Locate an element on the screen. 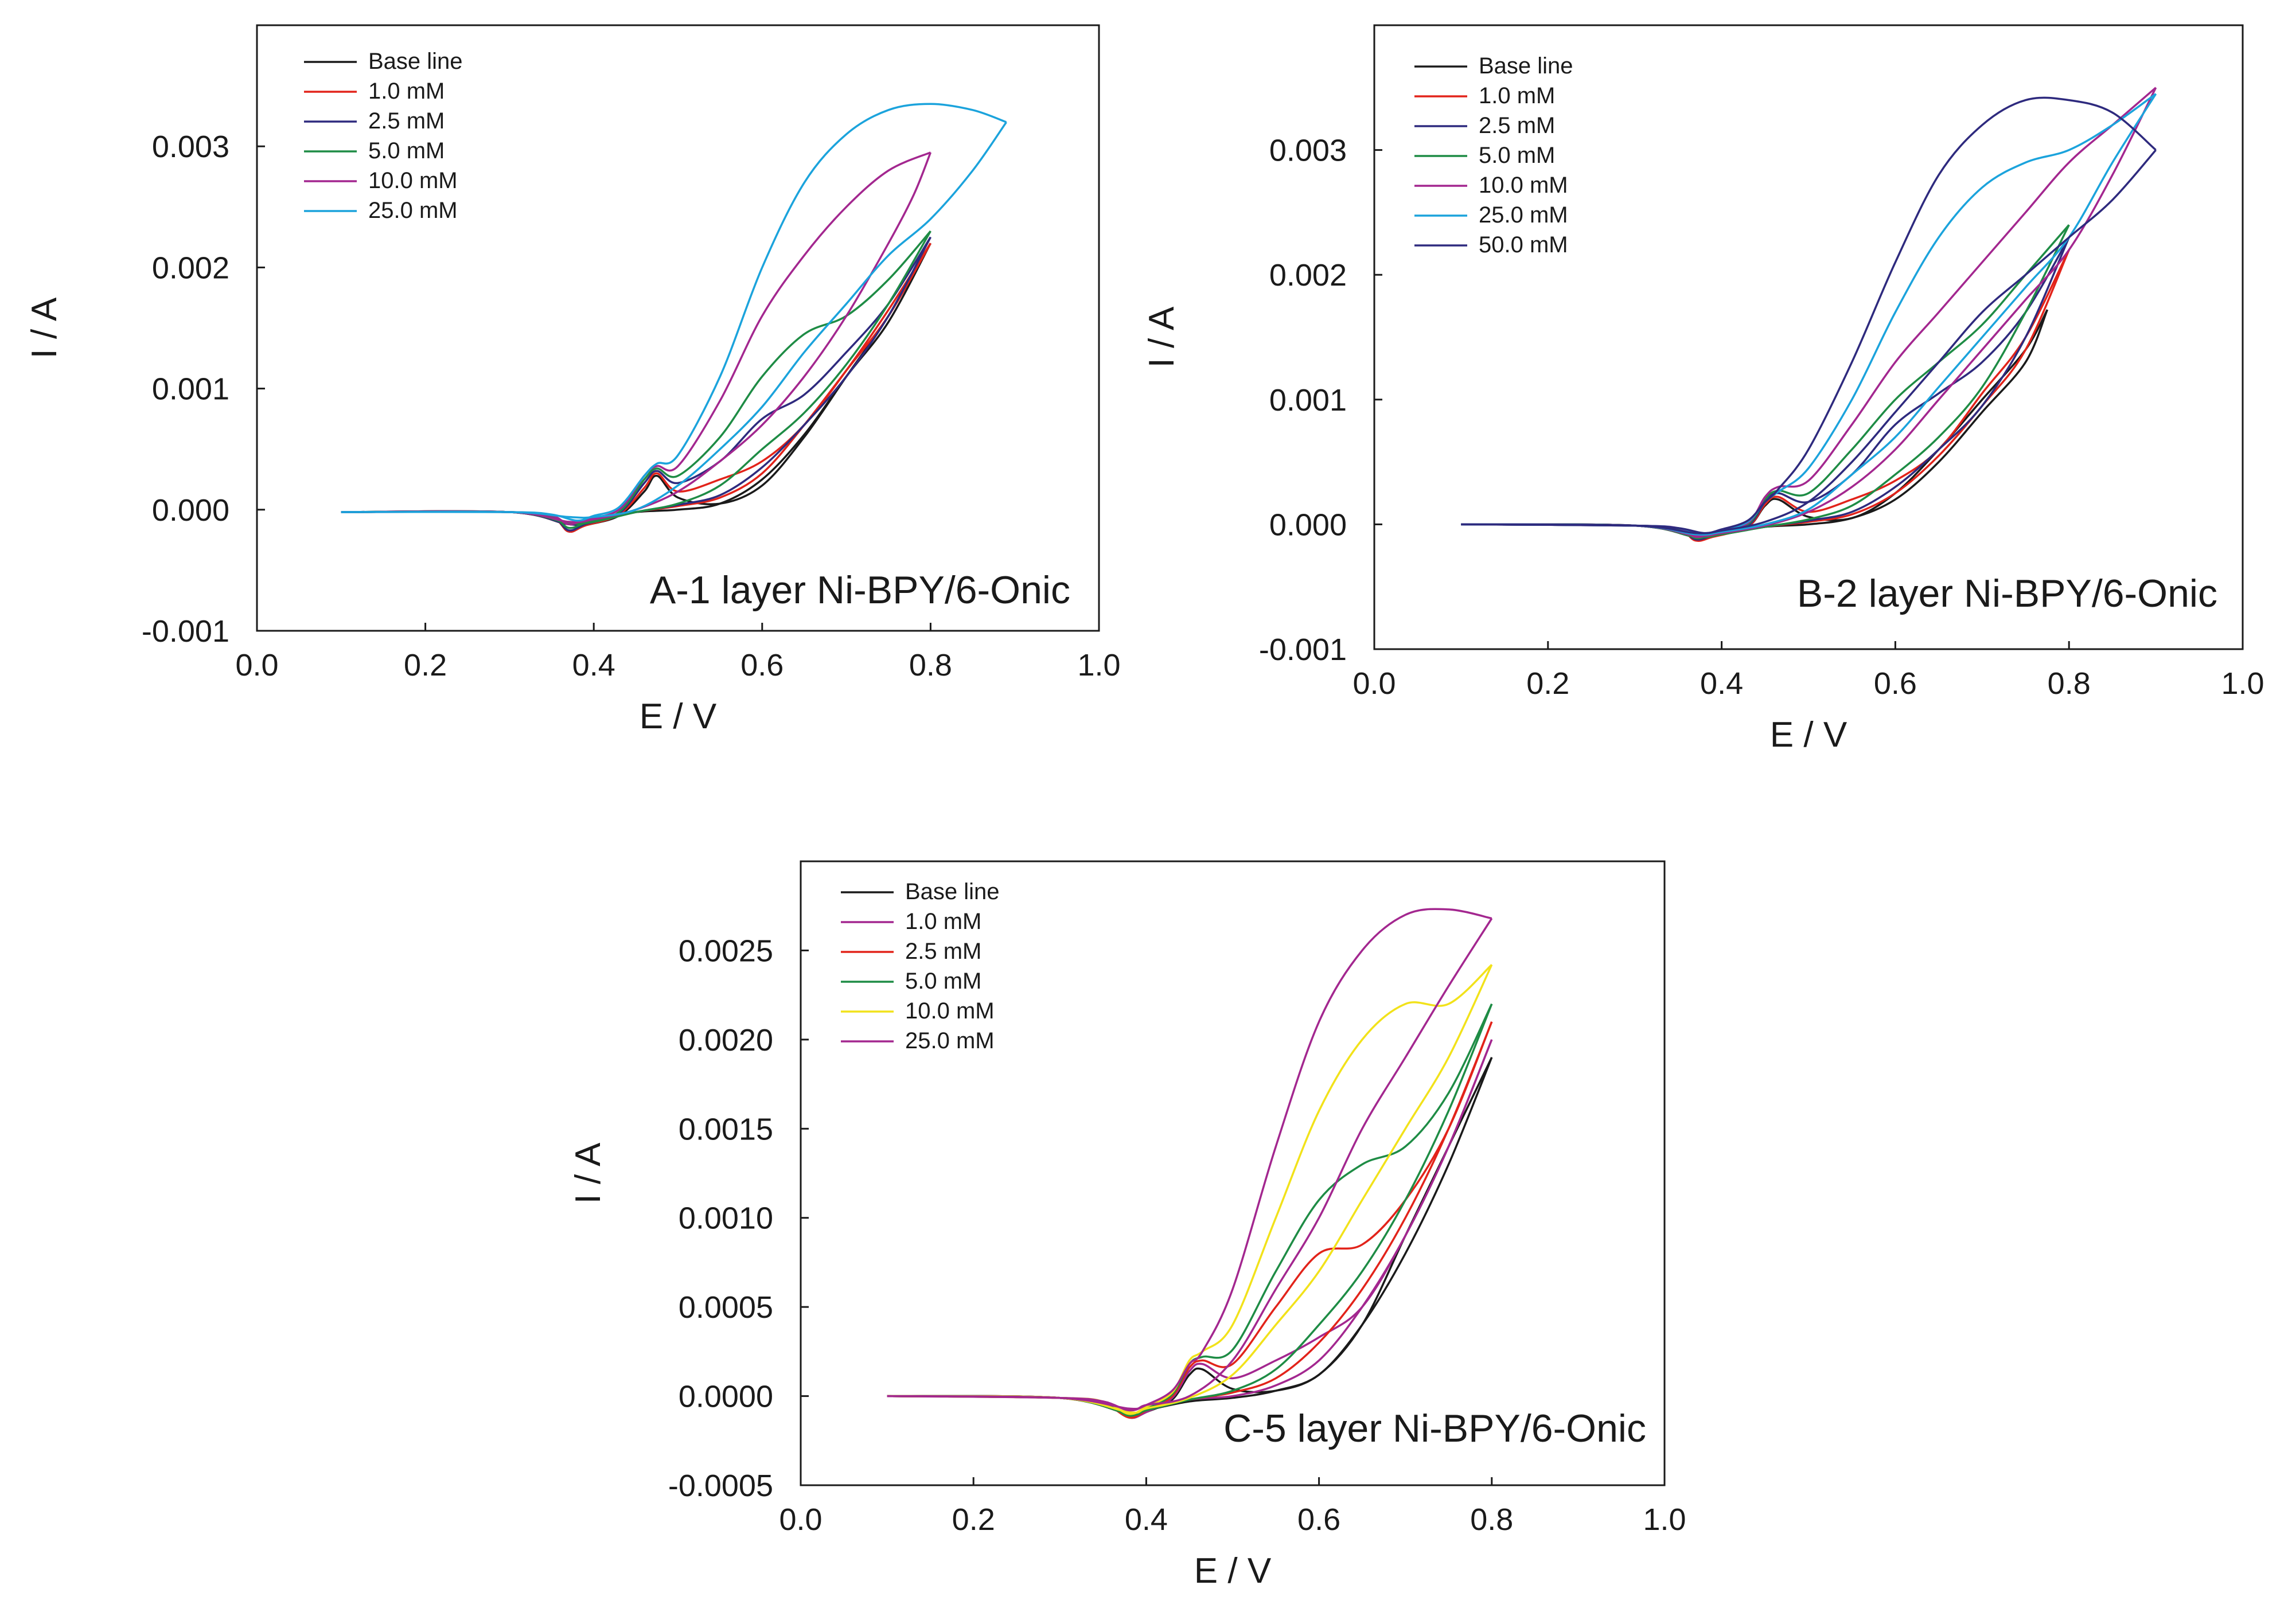 The height and width of the screenshot is (1624, 2288). y-tick-label: 0.0010 is located at coordinates (726, 1219).